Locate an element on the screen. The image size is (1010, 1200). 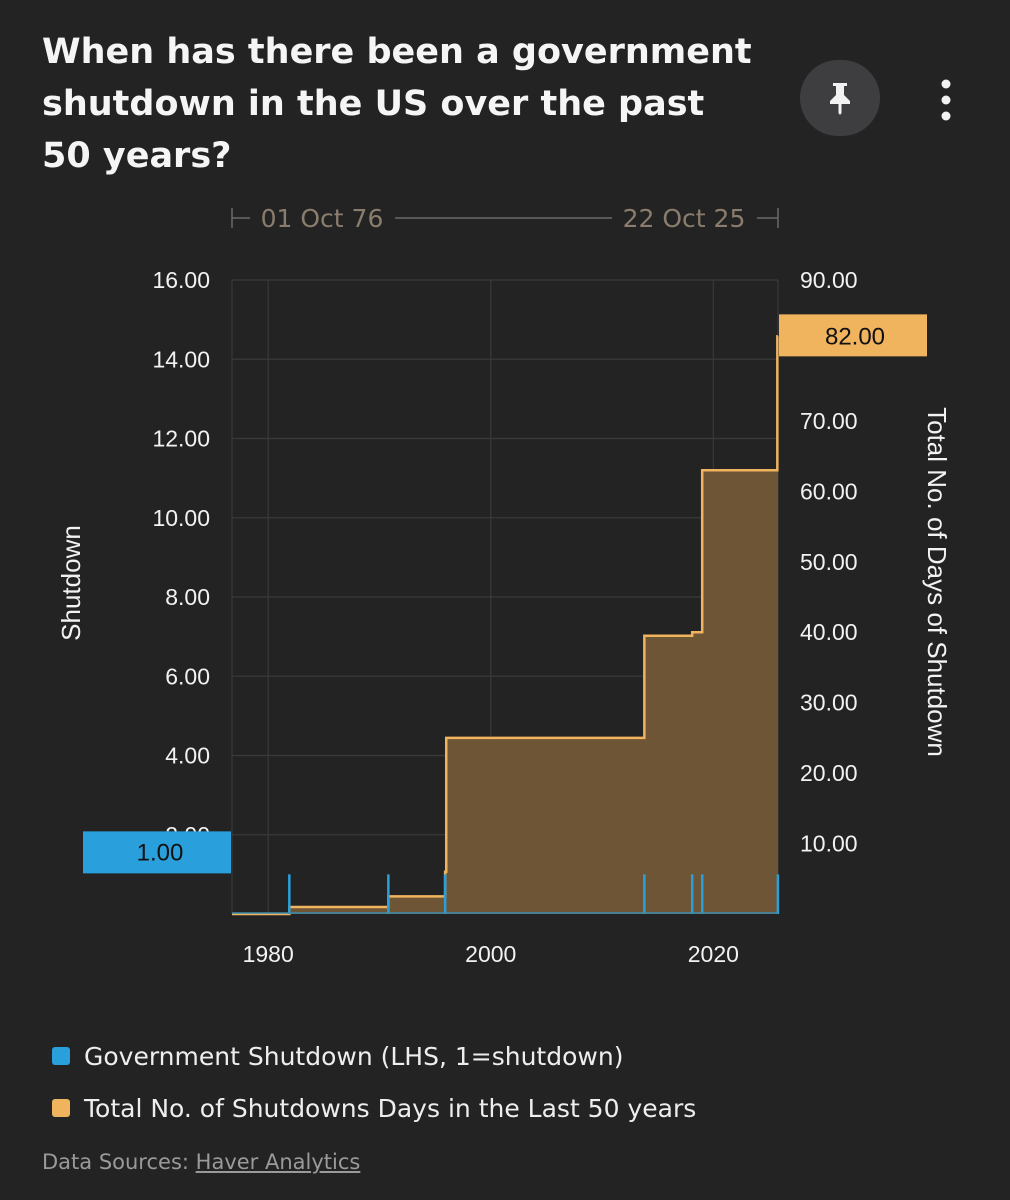
date-range-bar: 01 Oct 76 22 Oct 25 is located at coordinates (505, 218).